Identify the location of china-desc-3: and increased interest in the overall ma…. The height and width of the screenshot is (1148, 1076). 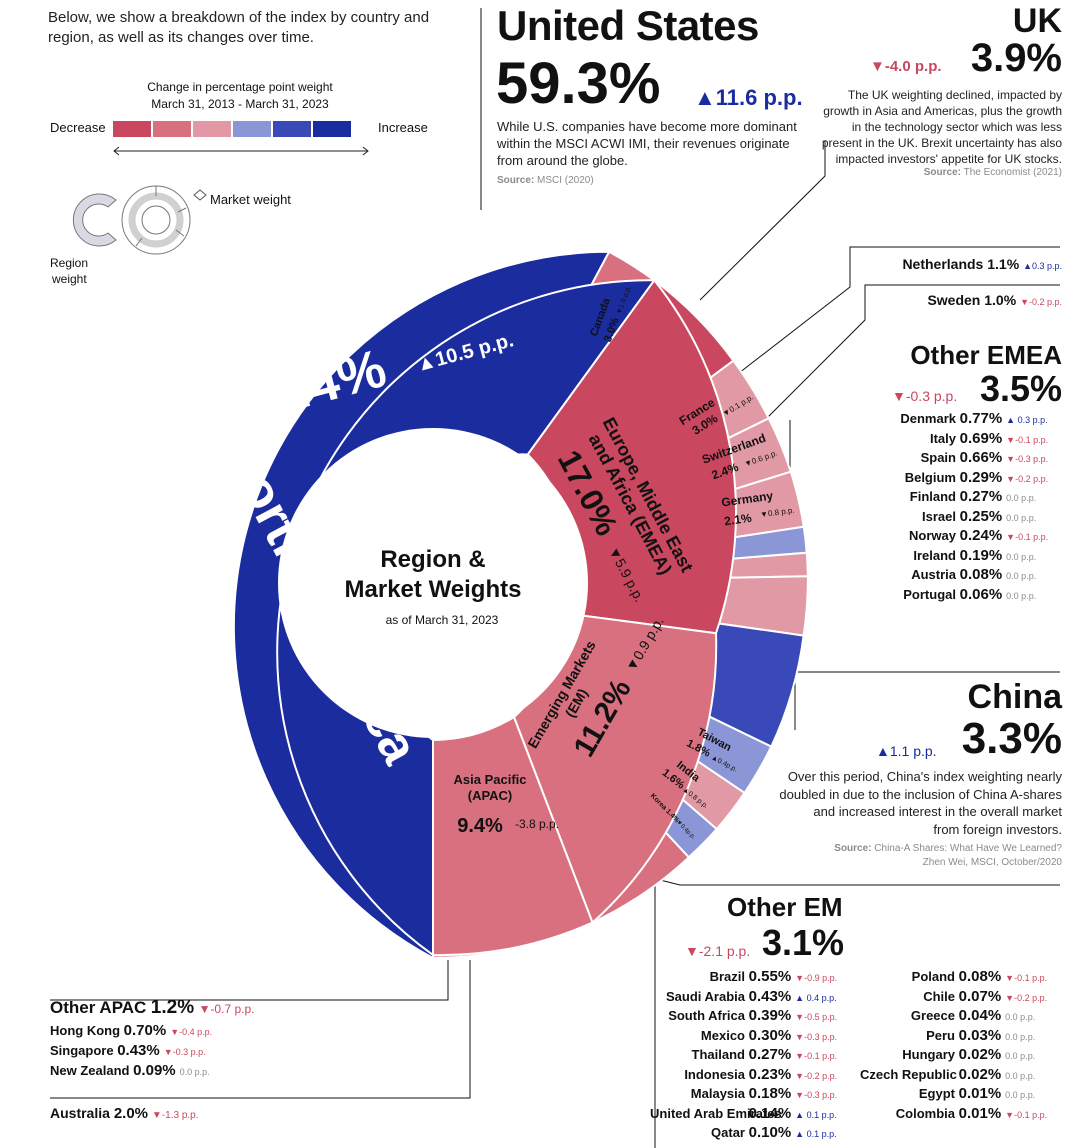
(937, 811).